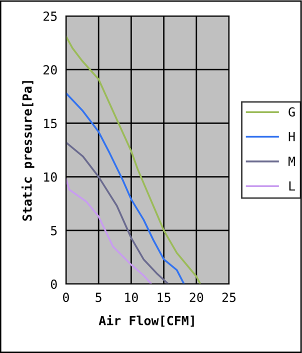 Image resolution: width=302 pixels, height=353 pixels. What do you see at coordinates (50, 177) in the screenshot?
I see `y-tick-label: 10` at bounding box center [50, 177].